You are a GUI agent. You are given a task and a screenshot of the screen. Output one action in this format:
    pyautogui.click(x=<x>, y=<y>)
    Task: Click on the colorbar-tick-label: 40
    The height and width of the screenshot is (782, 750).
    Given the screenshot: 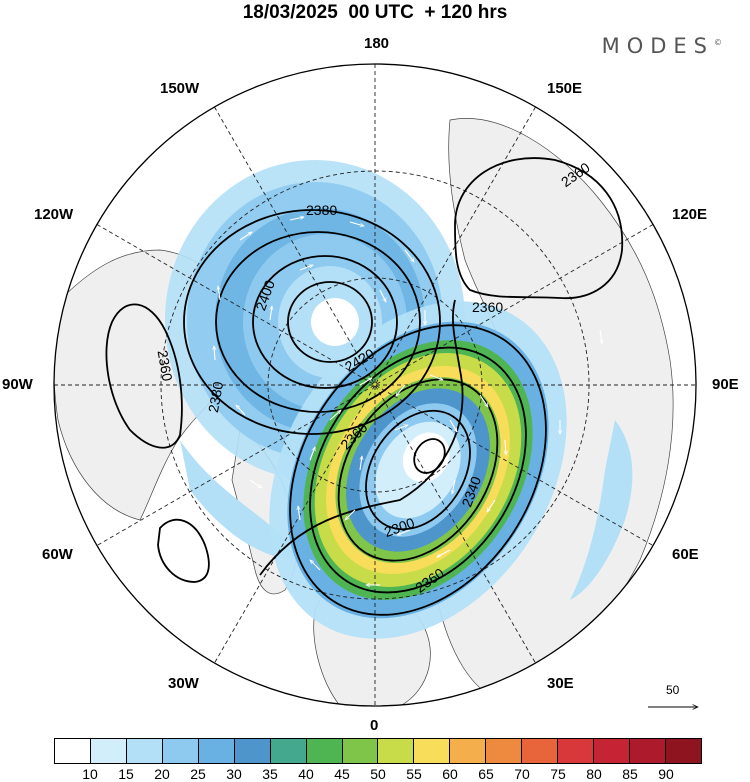 What is the action you would take?
    pyautogui.click(x=306, y=774)
    